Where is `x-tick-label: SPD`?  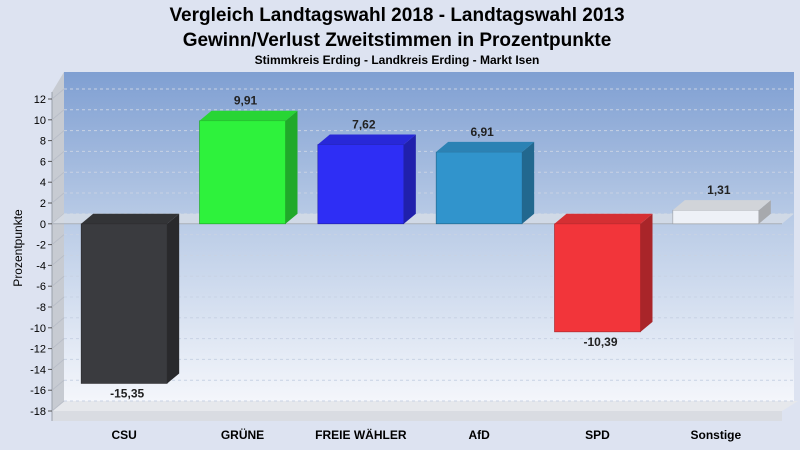 x-tick-label: SPD is located at coordinates (597, 435).